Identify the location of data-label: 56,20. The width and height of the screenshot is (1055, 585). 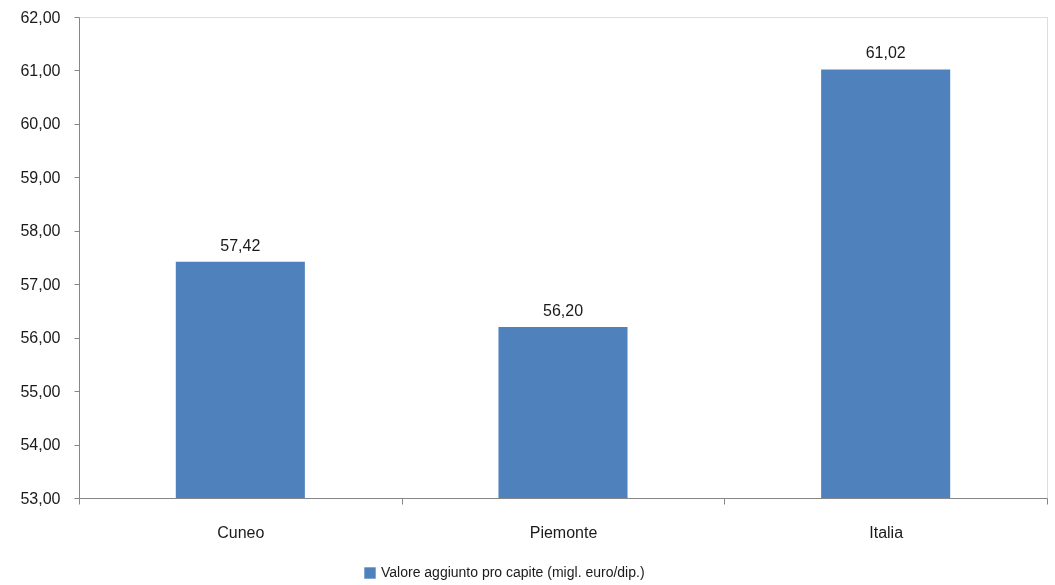
(563, 310).